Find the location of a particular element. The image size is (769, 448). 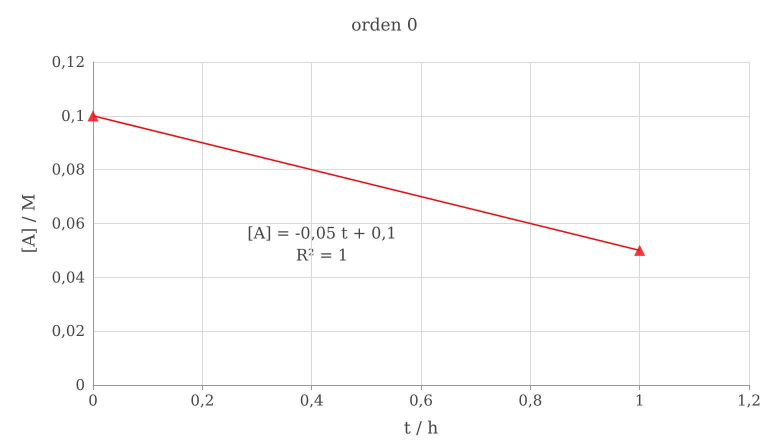

y-tick-label: 0,1 is located at coordinates (73, 115).